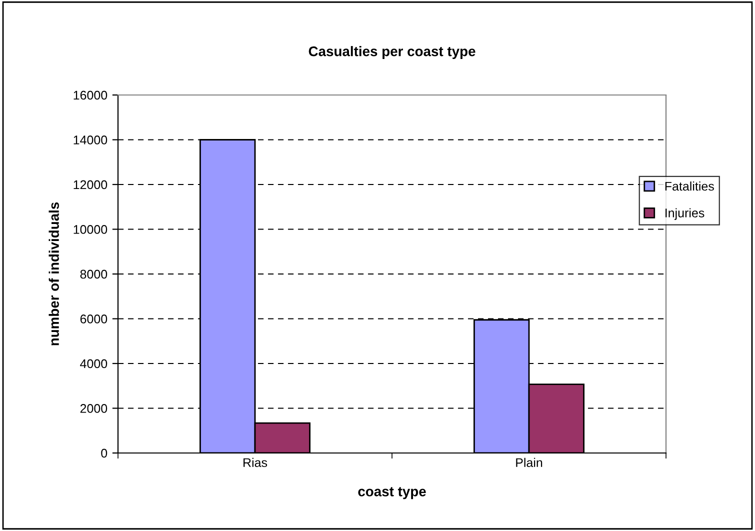  Describe the element at coordinates (689, 186) in the screenshot. I see `legend-label: Fatalities` at that location.